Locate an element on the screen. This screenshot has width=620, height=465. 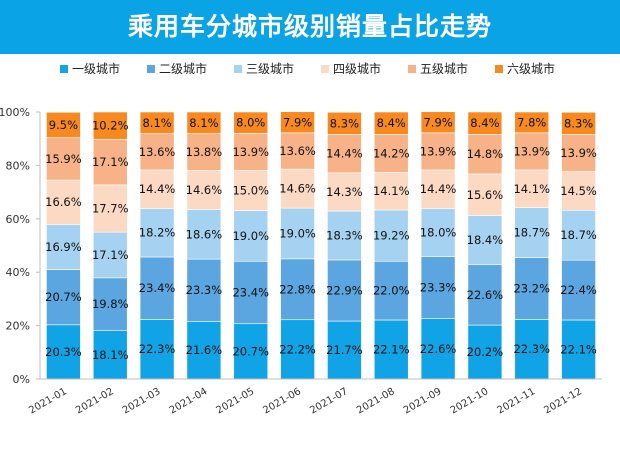
data-label: 10.2% is located at coordinates (110, 126).